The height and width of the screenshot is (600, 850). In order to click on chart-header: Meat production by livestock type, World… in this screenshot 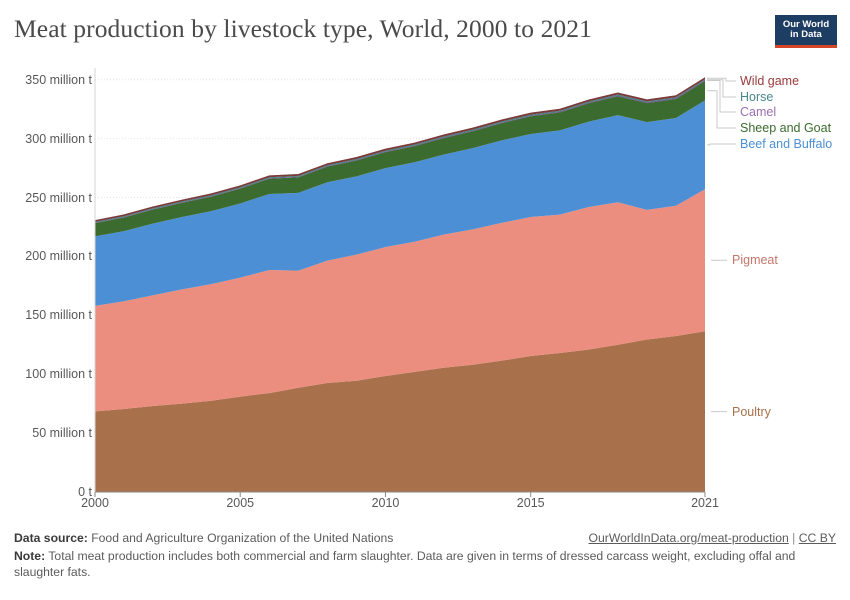, I will do `click(425, 31)`.